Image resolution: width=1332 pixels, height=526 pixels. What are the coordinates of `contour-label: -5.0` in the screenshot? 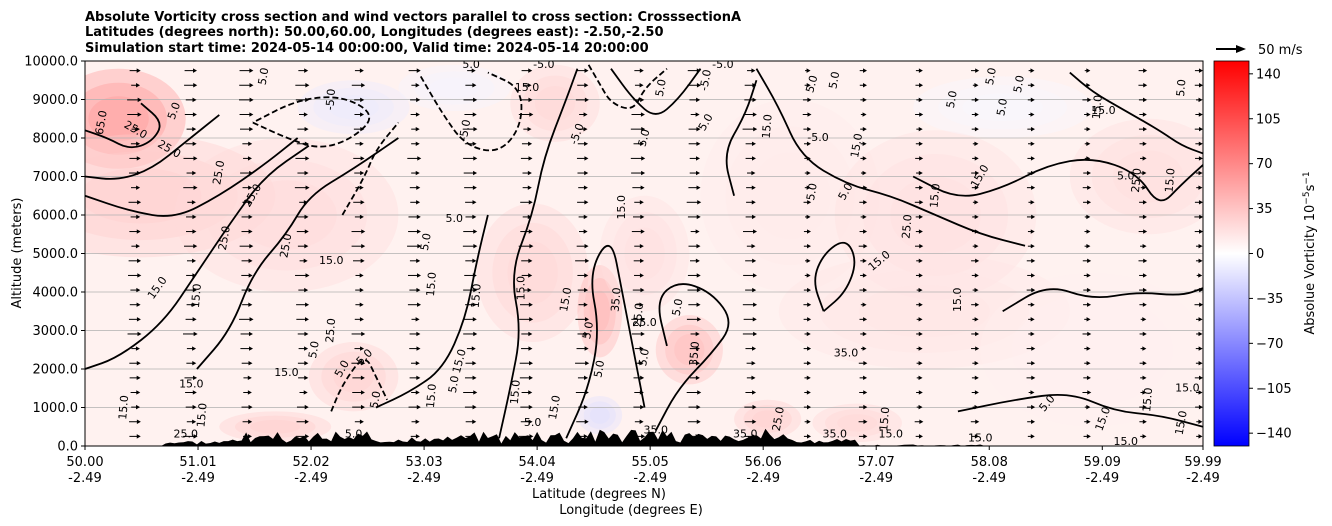 It's located at (330, 99).